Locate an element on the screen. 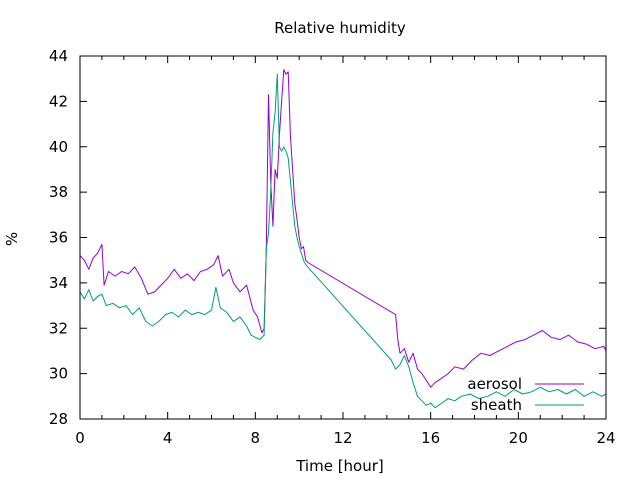 The image size is (640, 480). y-tick-label: 40 is located at coordinates (58, 147).